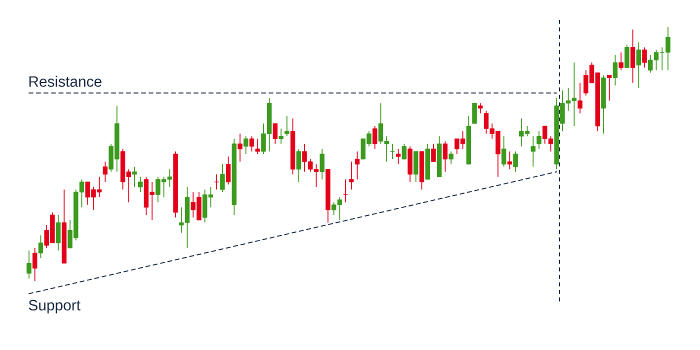  What do you see at coordinates (65, 81) in the screenshot?
I see `series-label: Resistance` at bounding box center [65, 81].